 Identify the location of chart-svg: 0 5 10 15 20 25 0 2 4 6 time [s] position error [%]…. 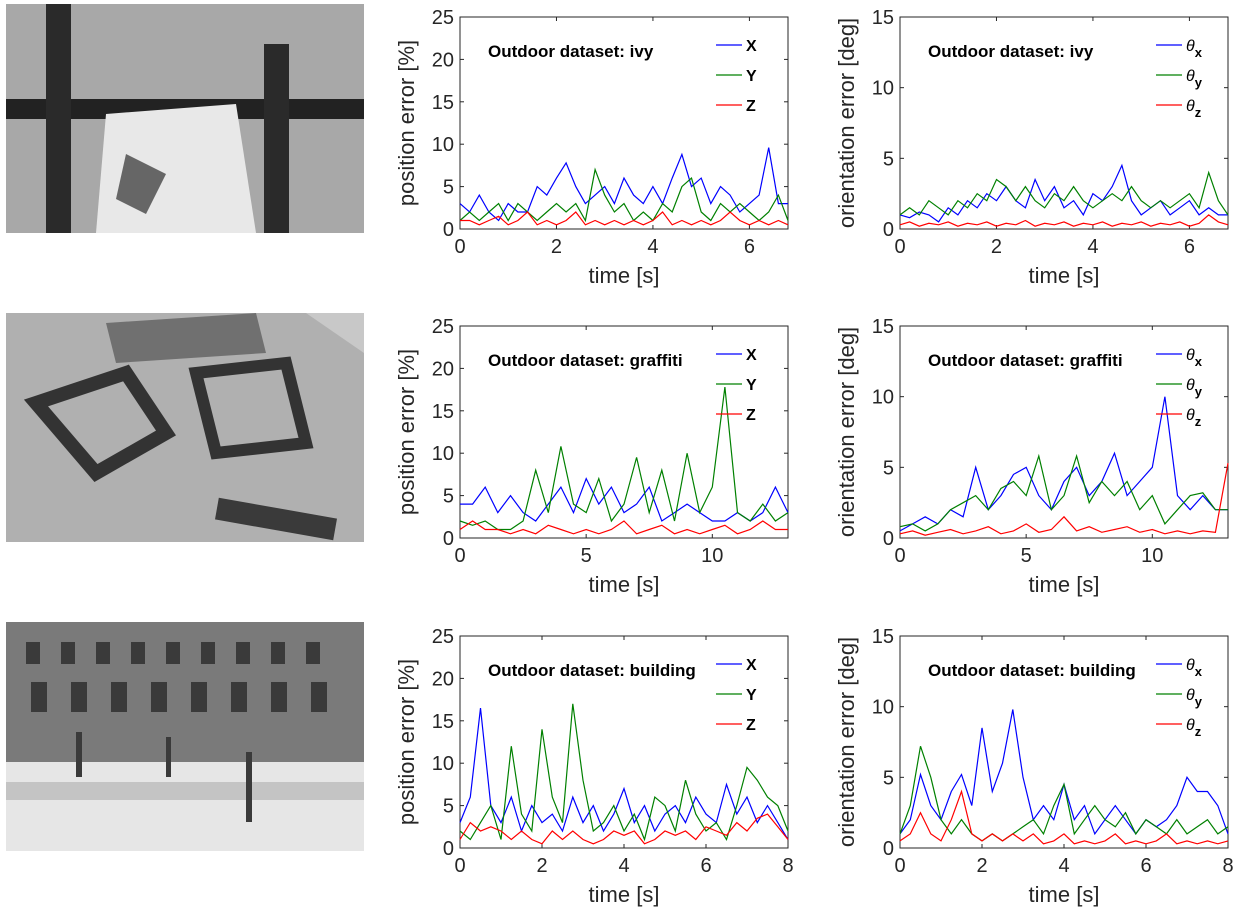
(591, 147).